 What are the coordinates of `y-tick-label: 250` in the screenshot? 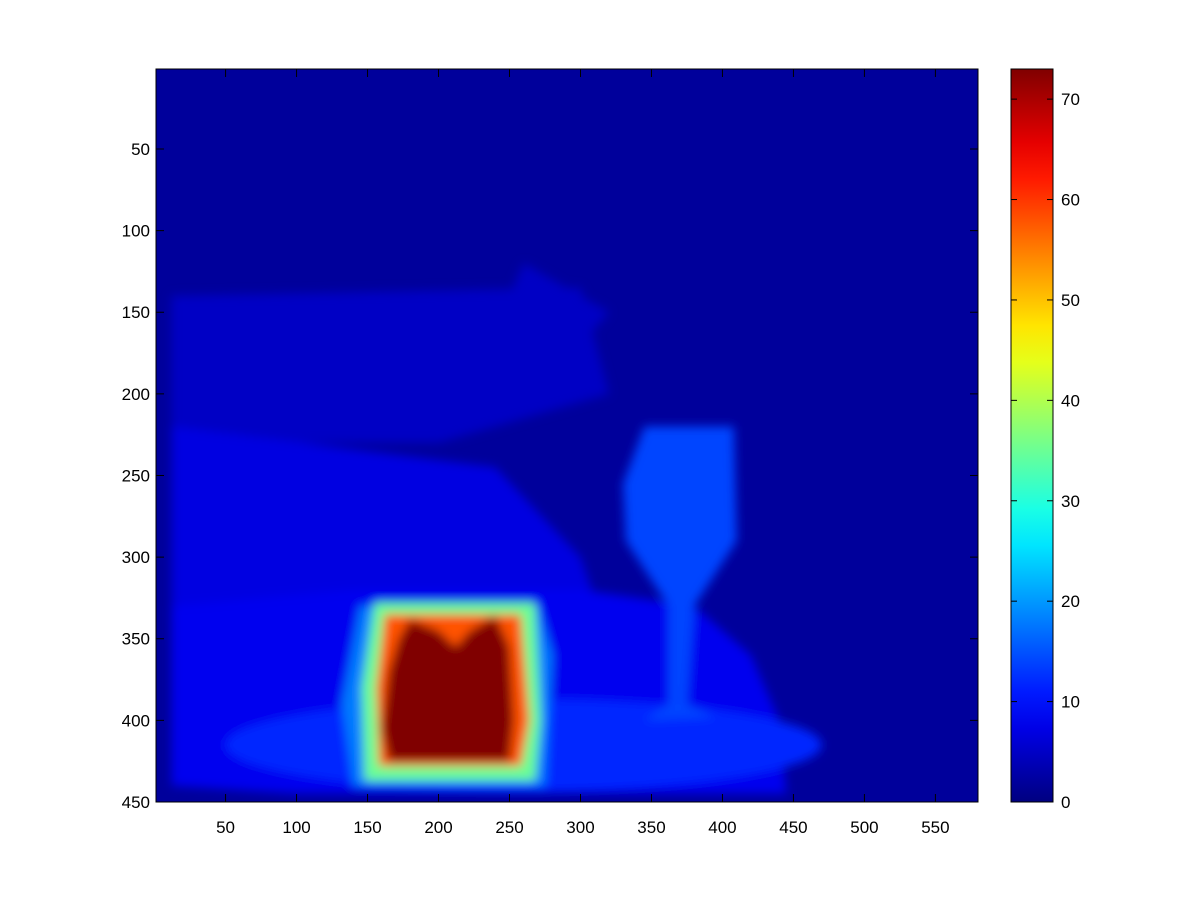 It's located at (136, 475).